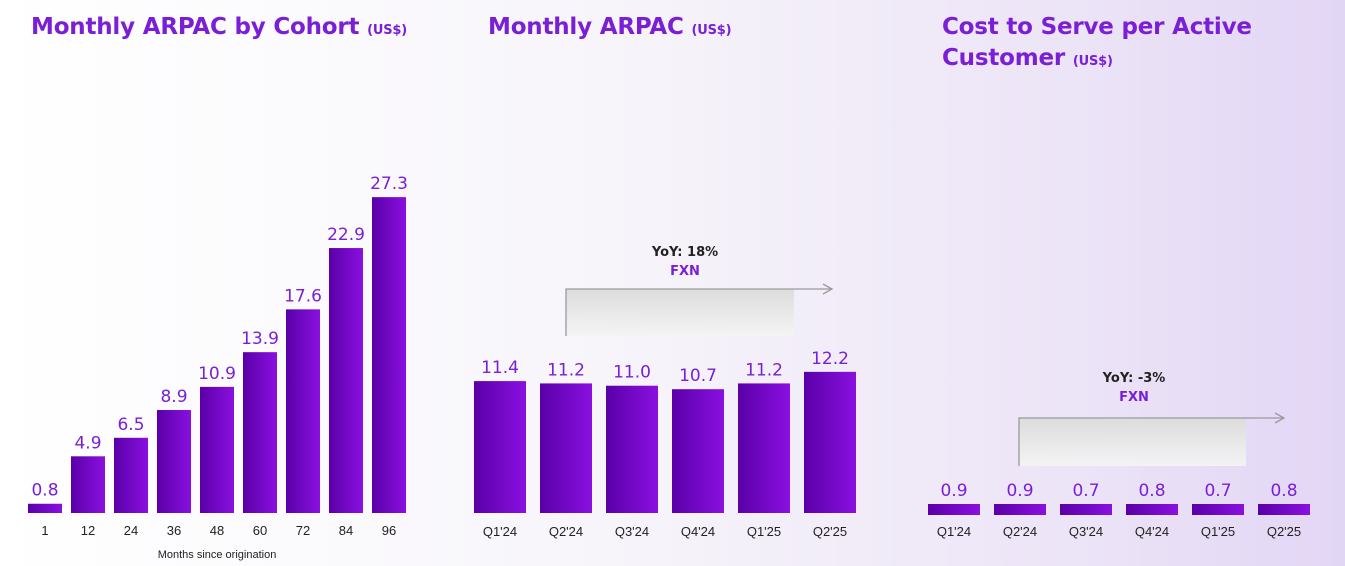 Image resolution: width=1345 pixels, height=566 pixels. Describe the element at coordinates (632, 373) in the screenshot. I see `arpac-value-label: 11.0` at that location.